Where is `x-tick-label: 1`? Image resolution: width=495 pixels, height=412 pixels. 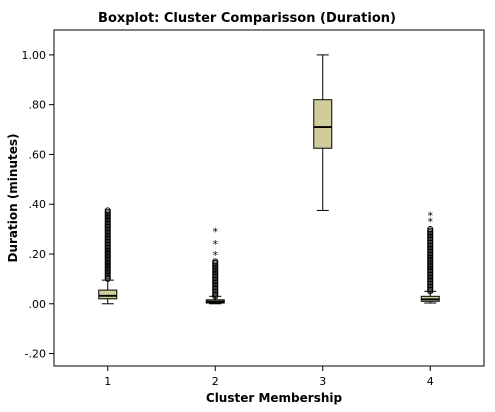
x-tick-label: 1 is located at coordinates (107, 381).